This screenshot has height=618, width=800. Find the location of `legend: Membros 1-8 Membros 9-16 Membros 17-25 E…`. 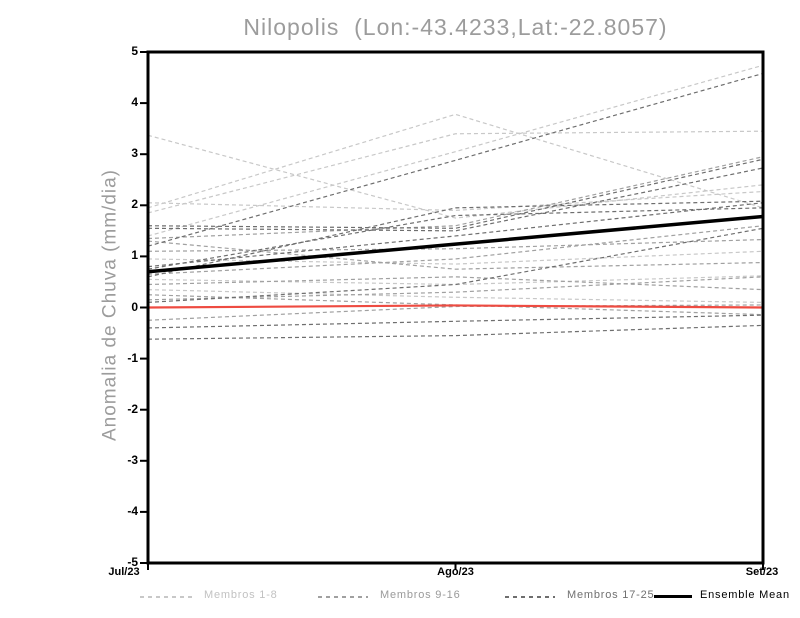

legend: Membros 1-8 Membros 9-16 Membros 17-25 E… is located at coordinates (400, 599).